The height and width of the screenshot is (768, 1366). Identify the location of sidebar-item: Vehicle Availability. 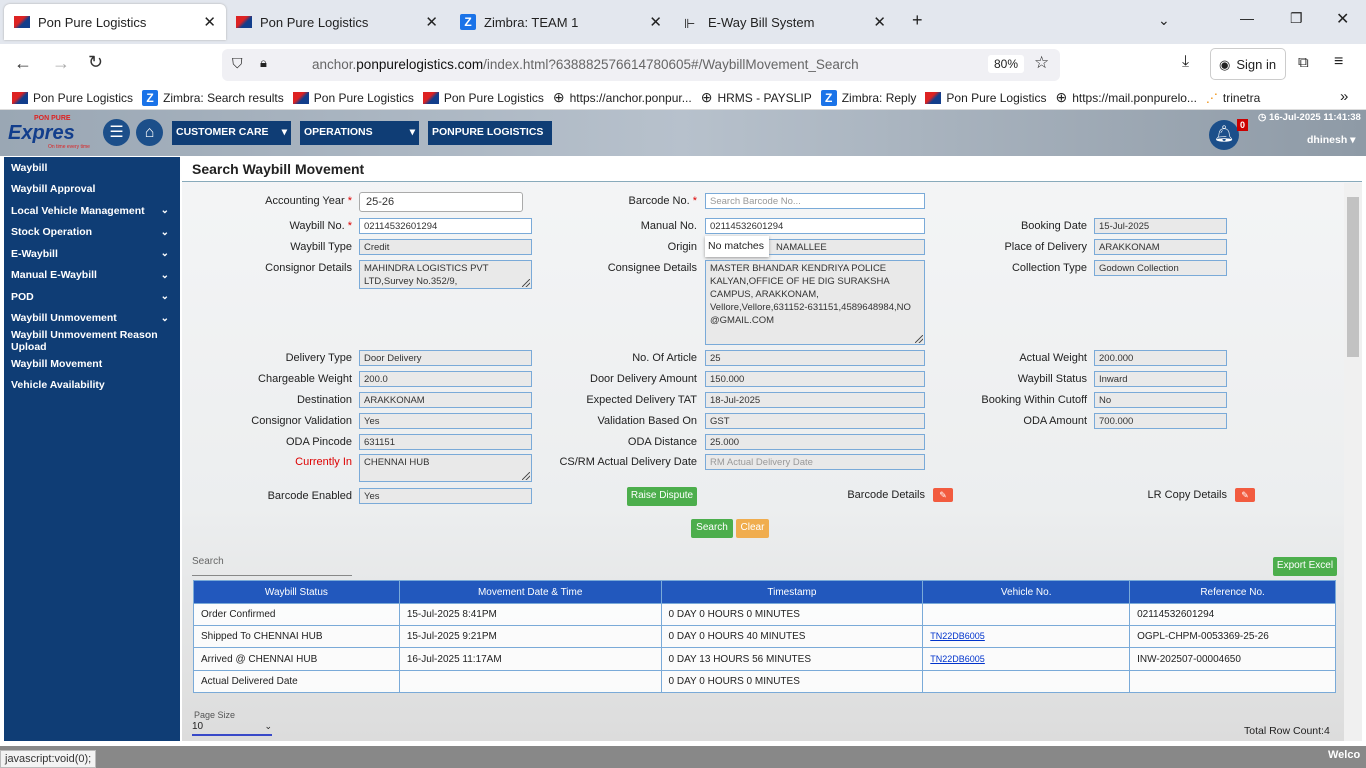
(92, 386).